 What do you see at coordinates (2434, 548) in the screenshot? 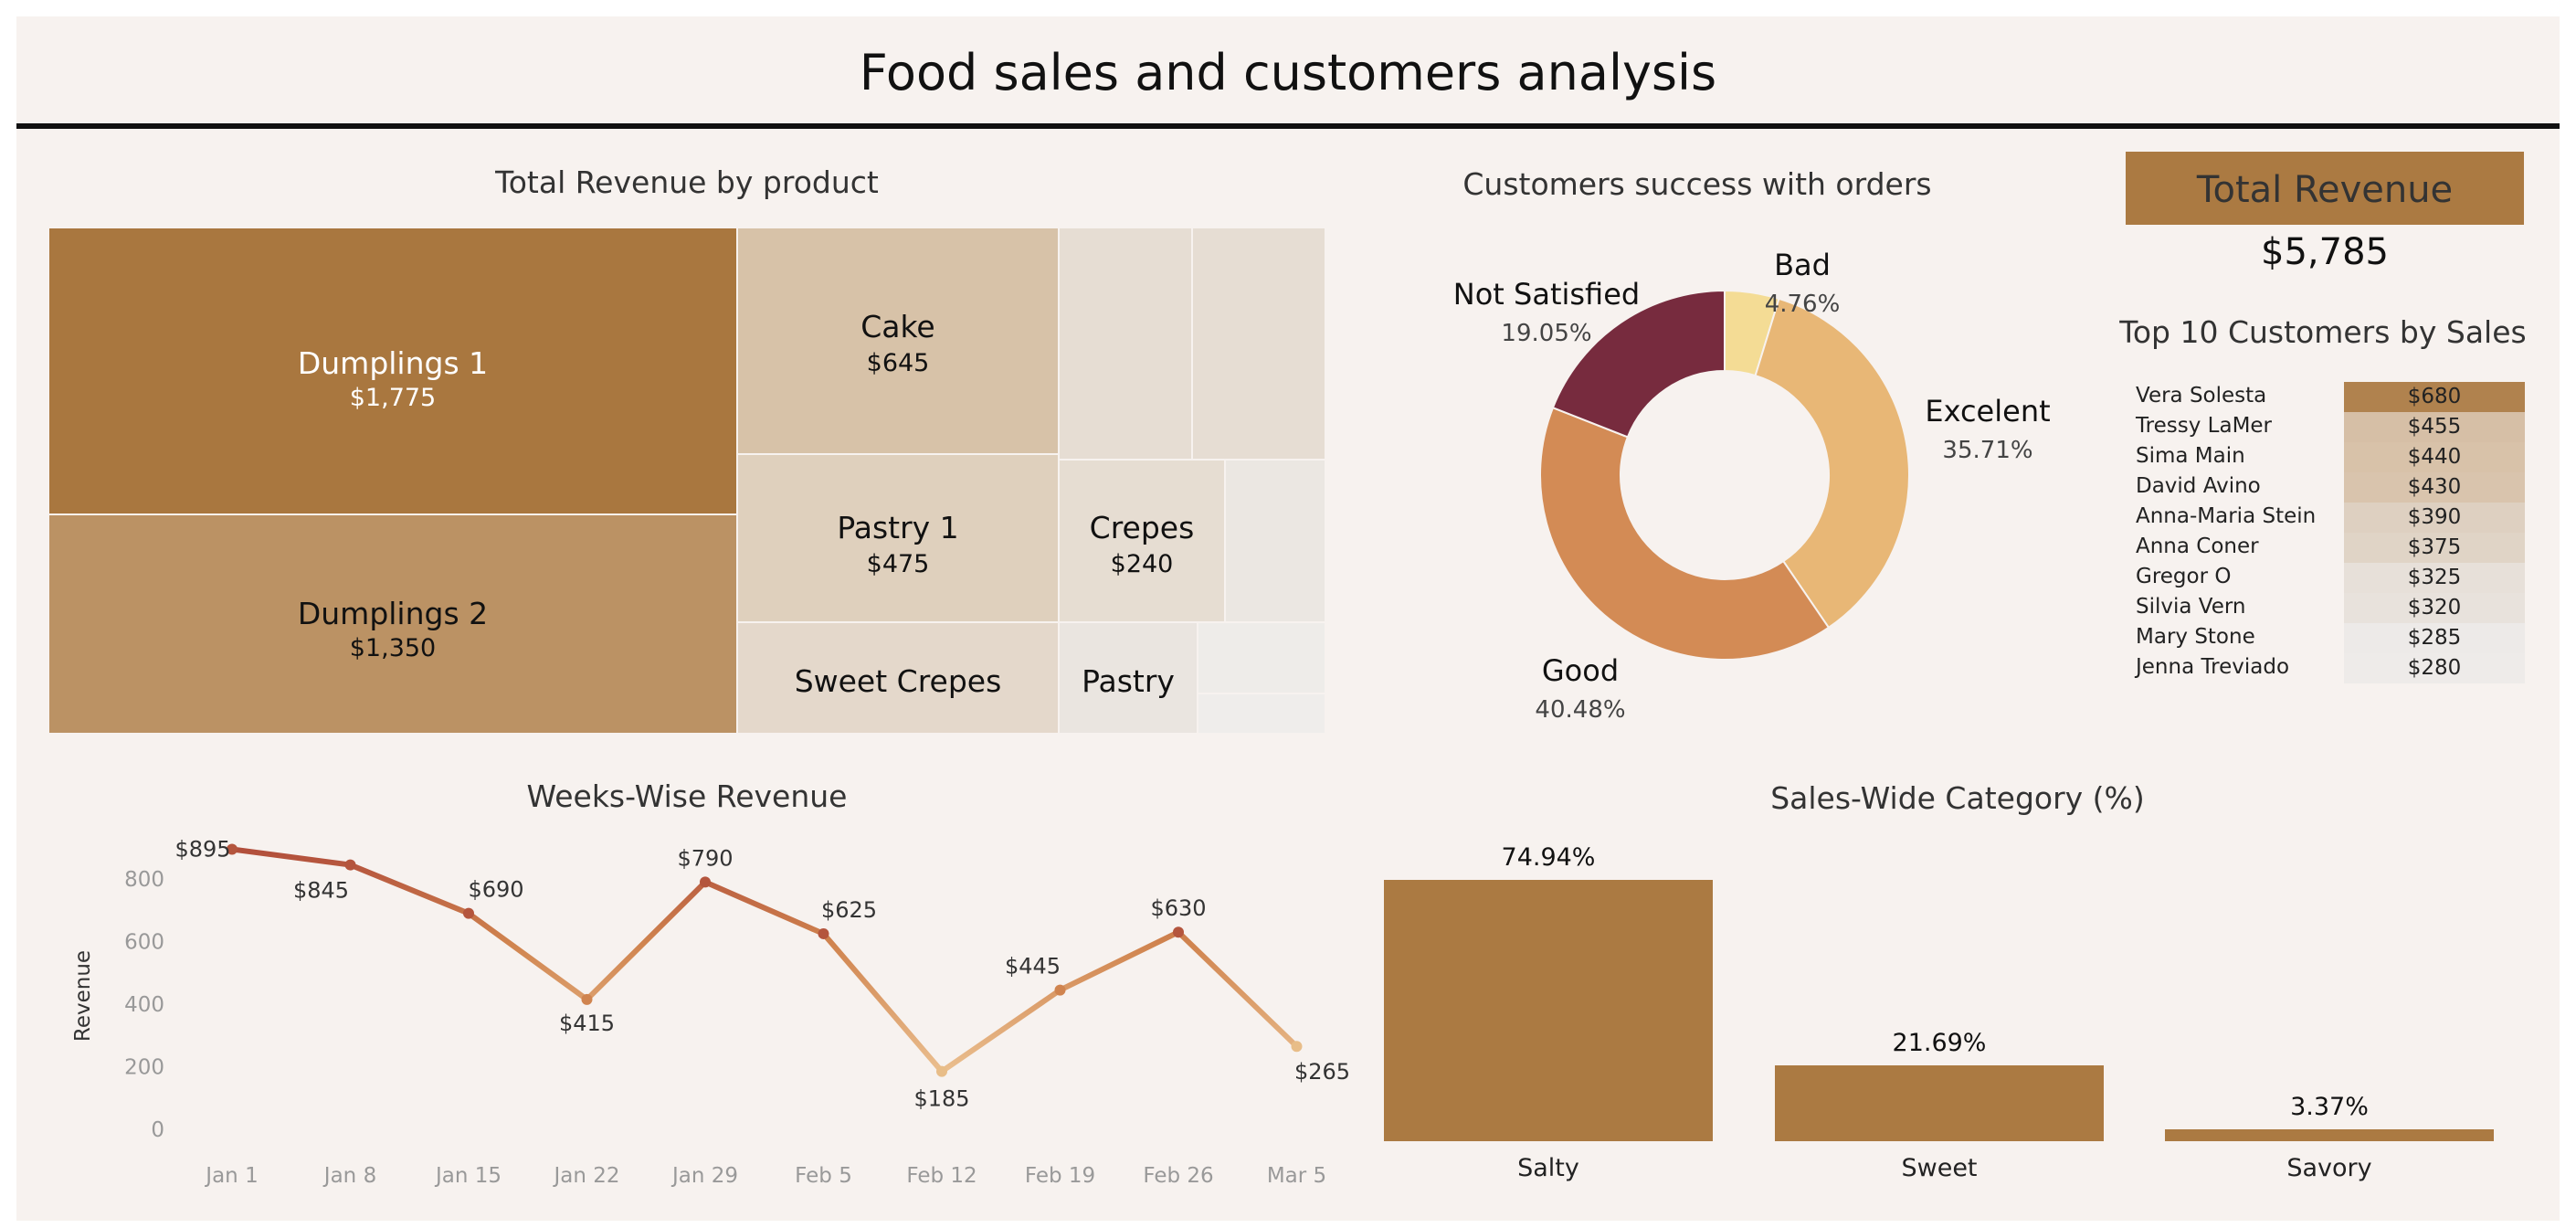
I see `customer-sales-value: $375` at bounding box center [2434, 548].